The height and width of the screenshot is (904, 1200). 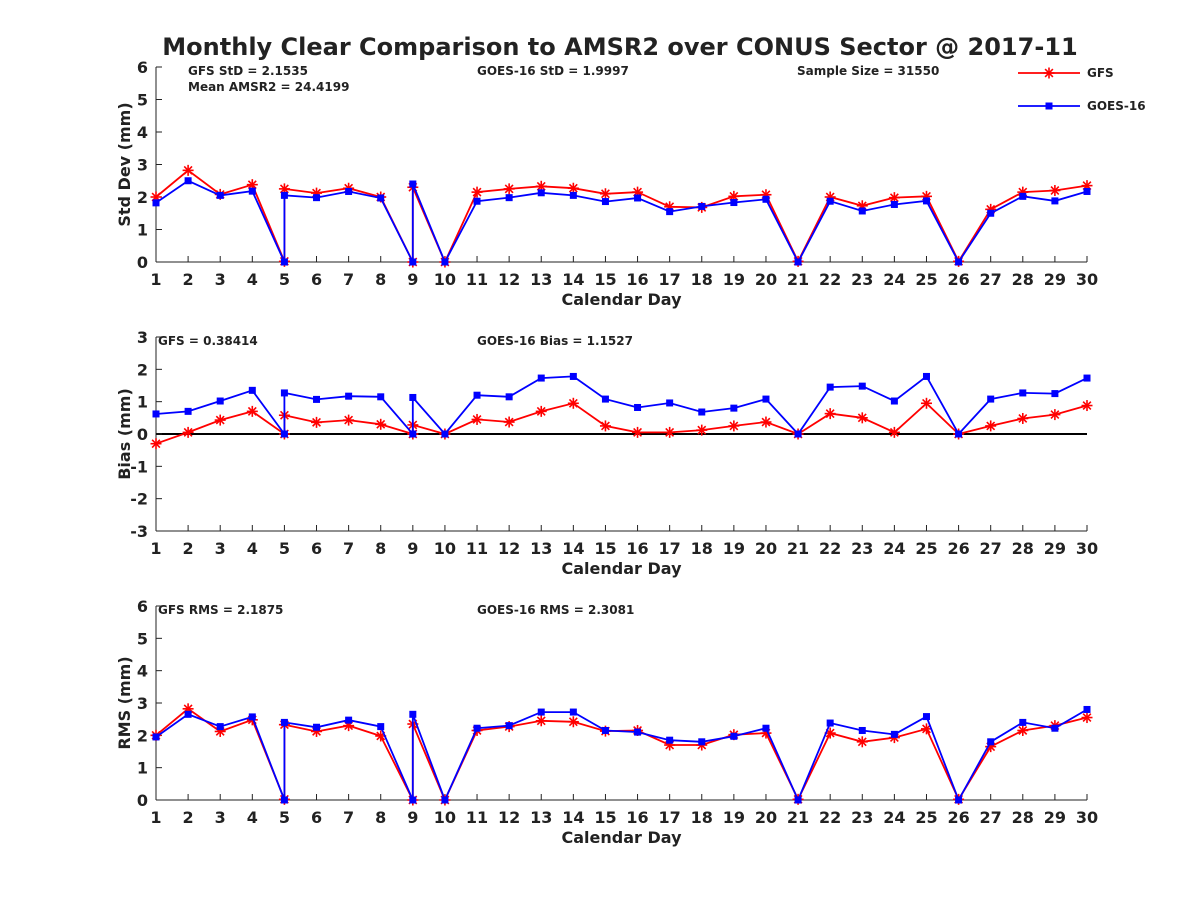 I want to click on x-tick-label: 14, so click(x=573, y=817).